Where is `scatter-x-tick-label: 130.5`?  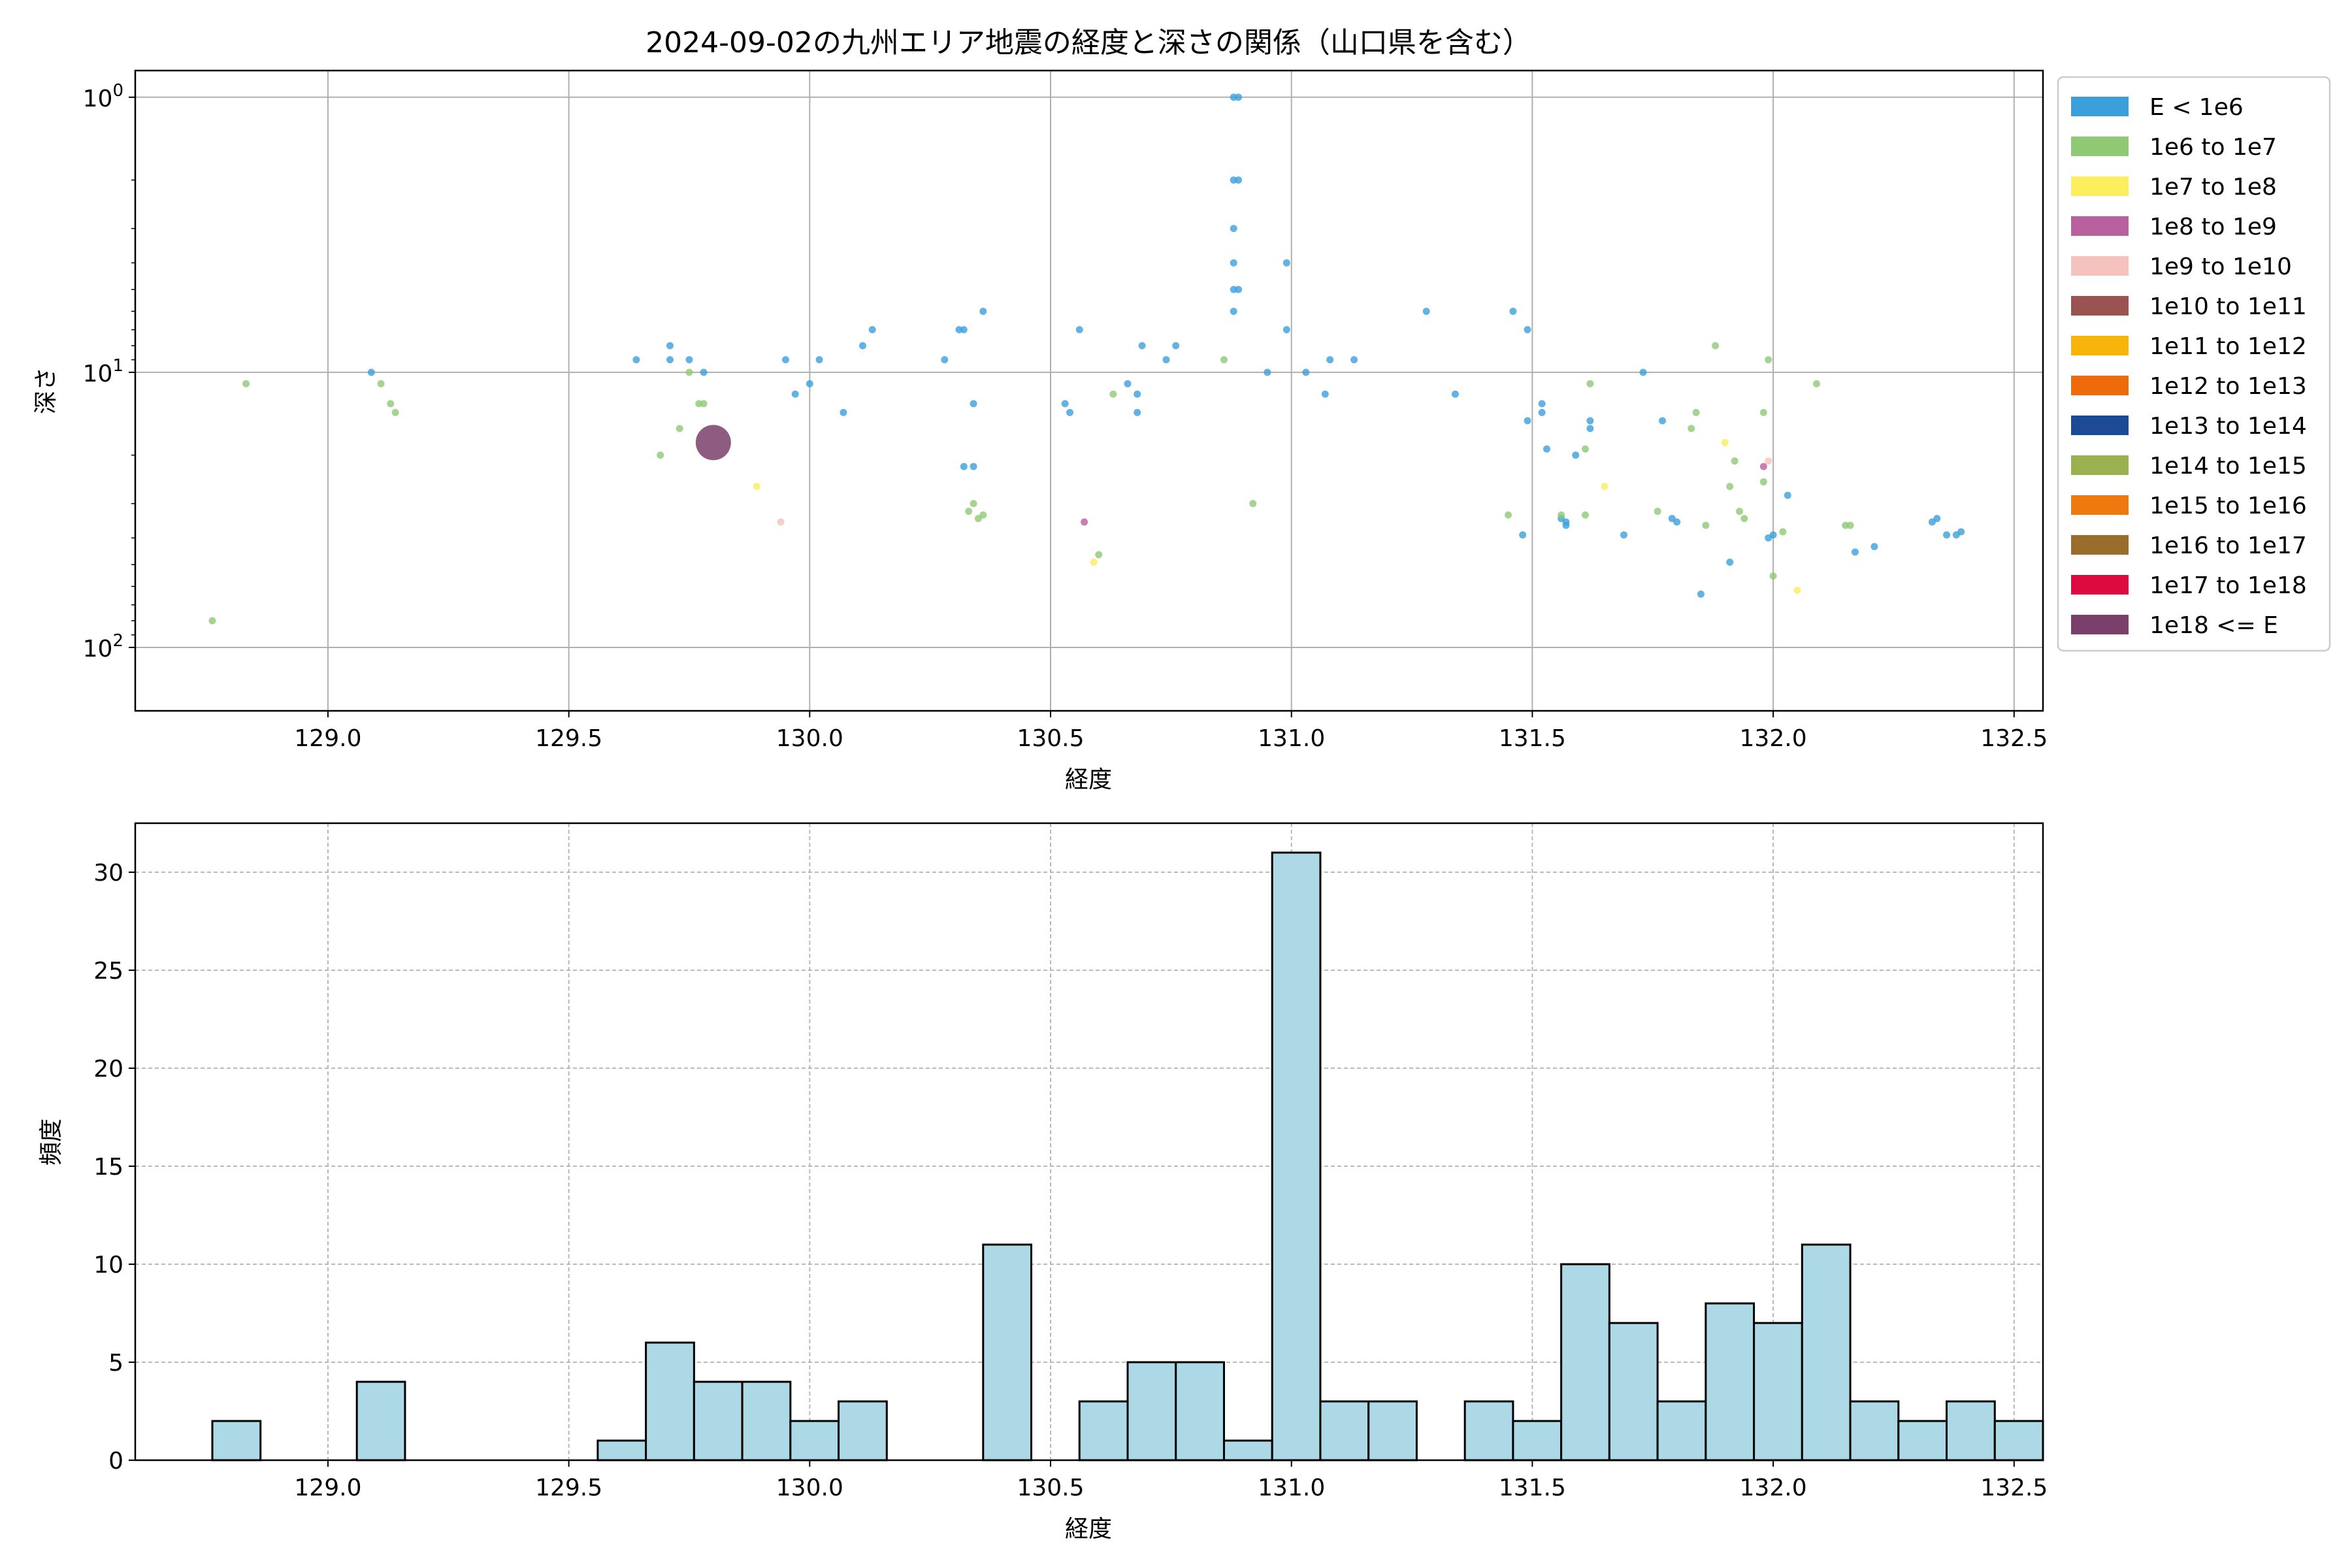
scatter-x-tick-label: 130.5 is located at coordinates (1050, 738).